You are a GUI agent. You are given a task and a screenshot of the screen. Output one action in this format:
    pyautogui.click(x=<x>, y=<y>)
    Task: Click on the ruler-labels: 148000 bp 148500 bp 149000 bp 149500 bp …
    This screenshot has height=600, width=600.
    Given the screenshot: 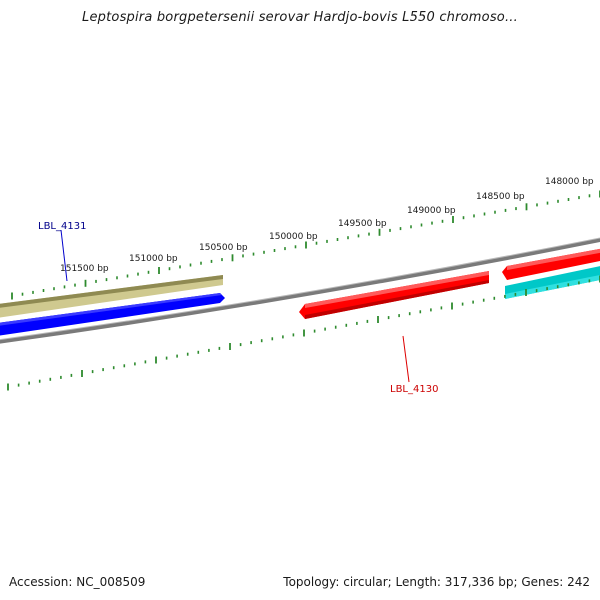 What is the action you would take?
    pyautogui.click(x=327, y=225)
    